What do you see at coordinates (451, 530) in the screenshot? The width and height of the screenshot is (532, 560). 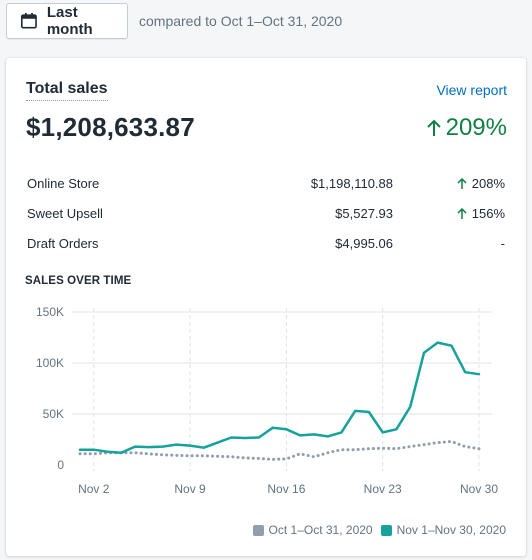 I see `legend-label: Nov 1–Nov 30, 2020` at bounding box center [451, 530].